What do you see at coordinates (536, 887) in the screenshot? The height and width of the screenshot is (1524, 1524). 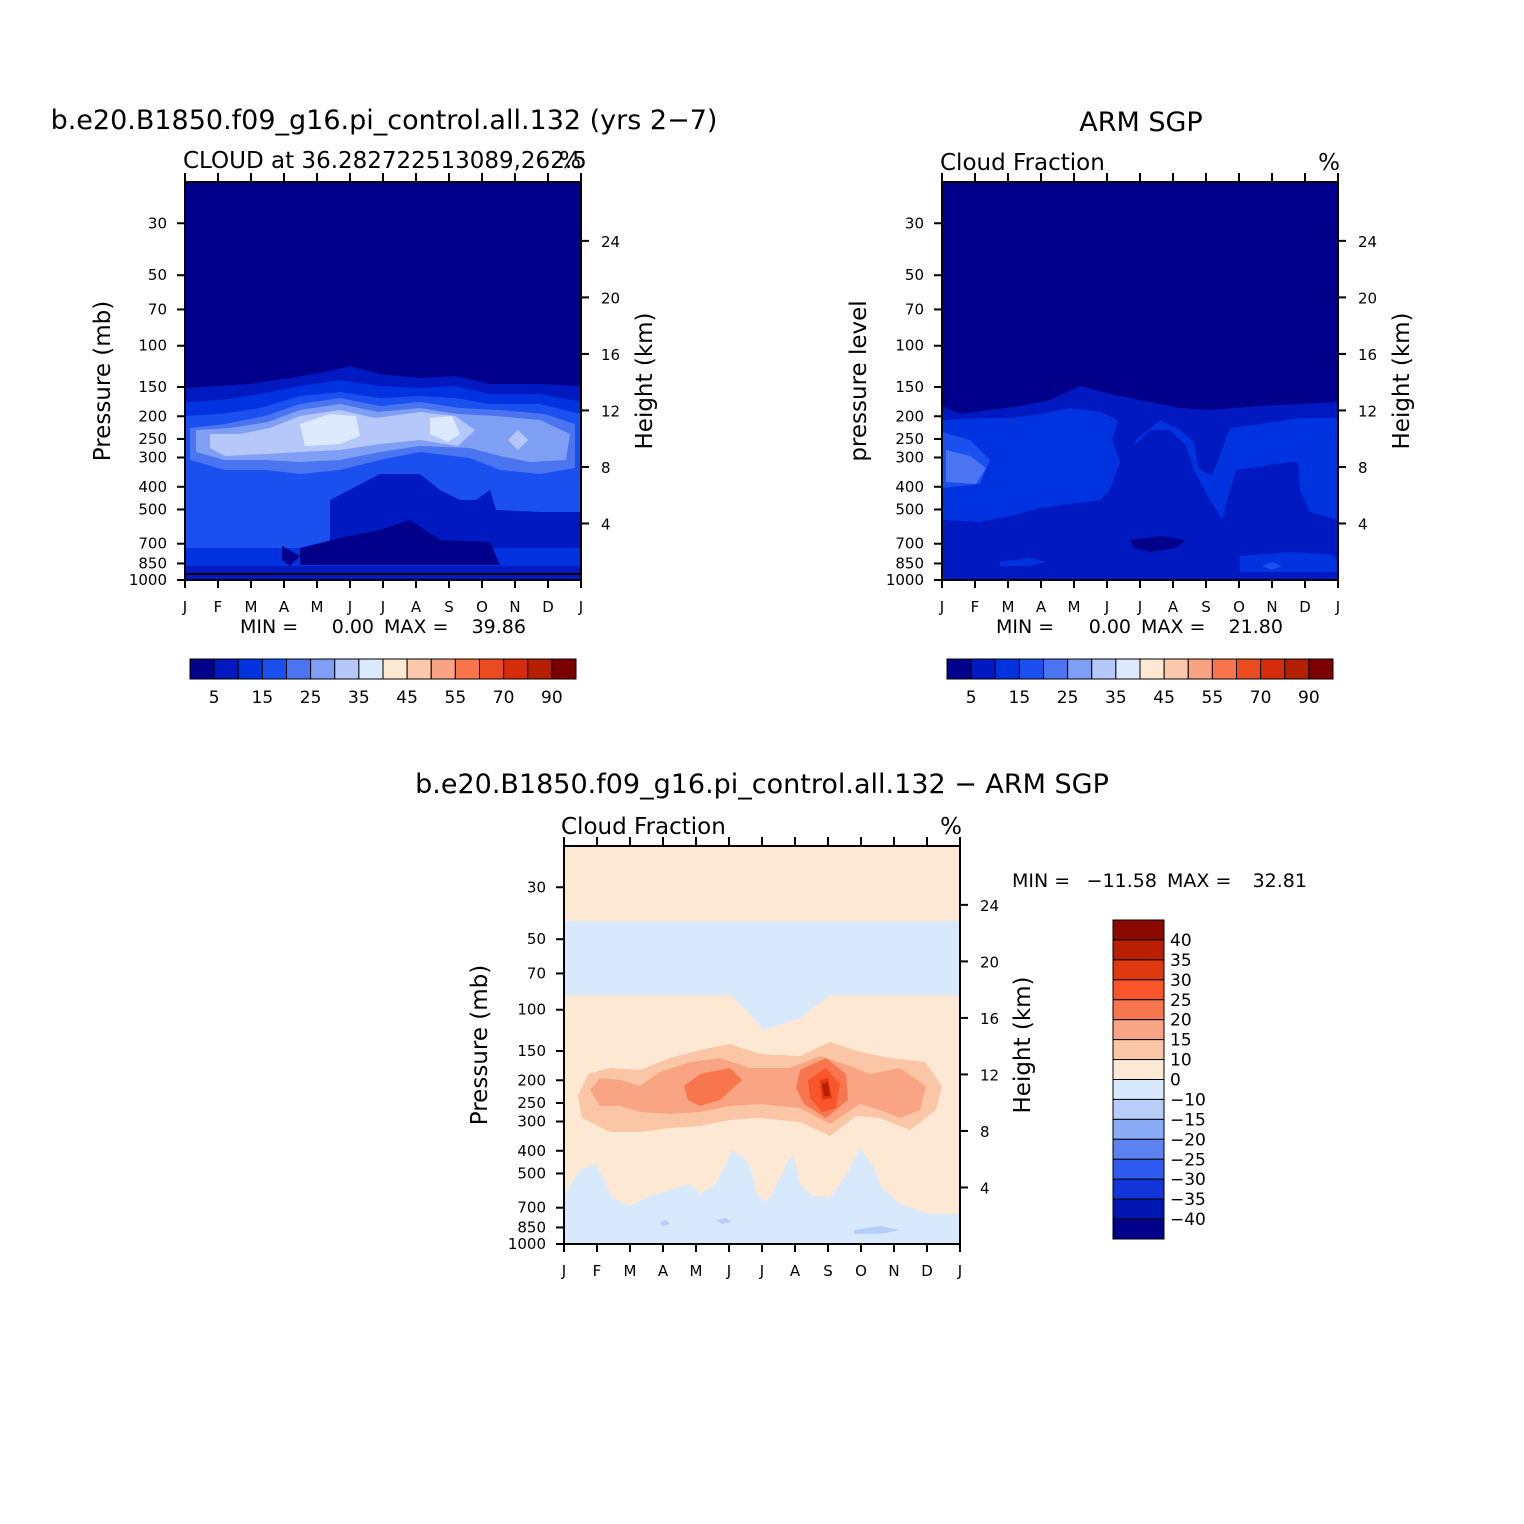 I see `y-tick-label: 30` at bounding box center [536, 887].